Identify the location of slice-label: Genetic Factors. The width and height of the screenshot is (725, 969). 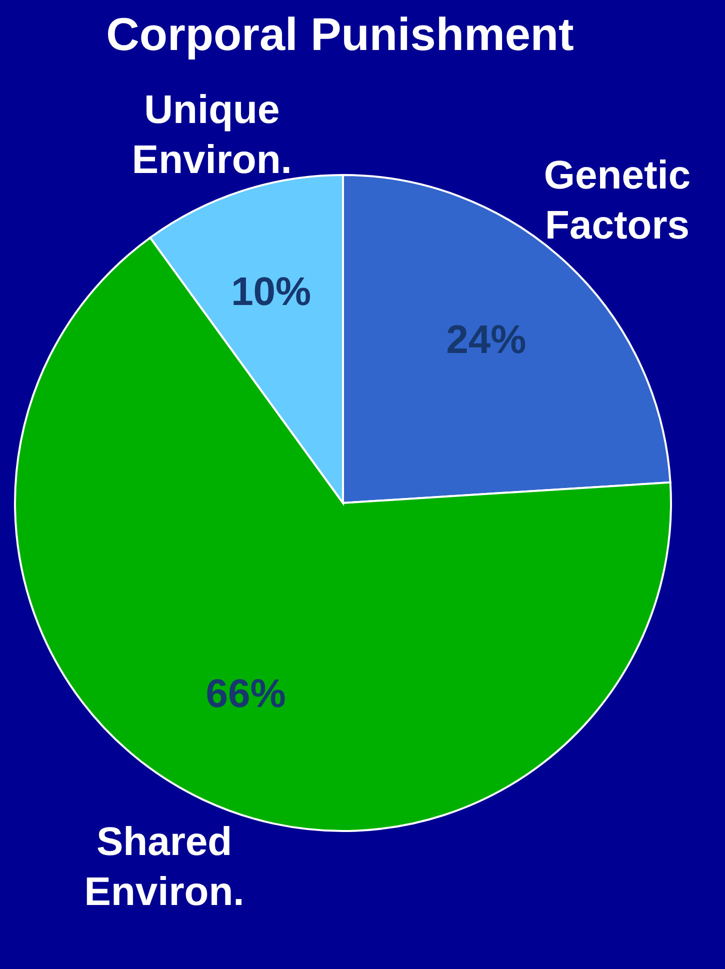
(617, 201).